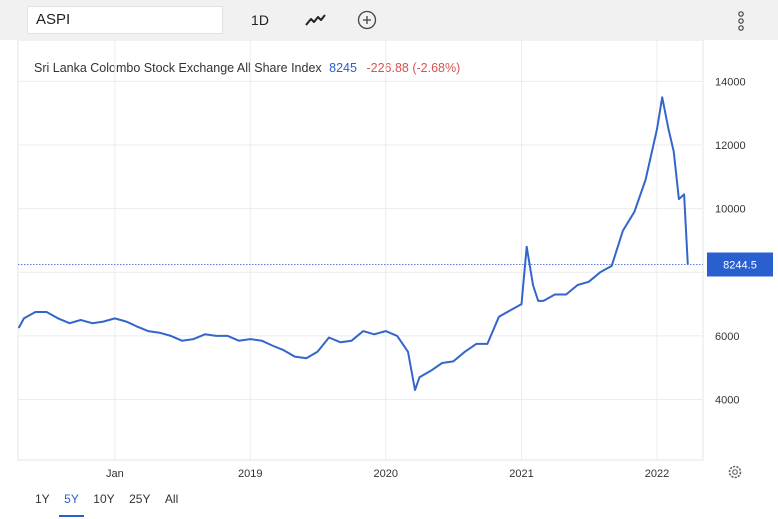 Image resolution: width=778 pixels, height=519 pixels. I want to click on y-tick-label: 10000, so click(730, 210).